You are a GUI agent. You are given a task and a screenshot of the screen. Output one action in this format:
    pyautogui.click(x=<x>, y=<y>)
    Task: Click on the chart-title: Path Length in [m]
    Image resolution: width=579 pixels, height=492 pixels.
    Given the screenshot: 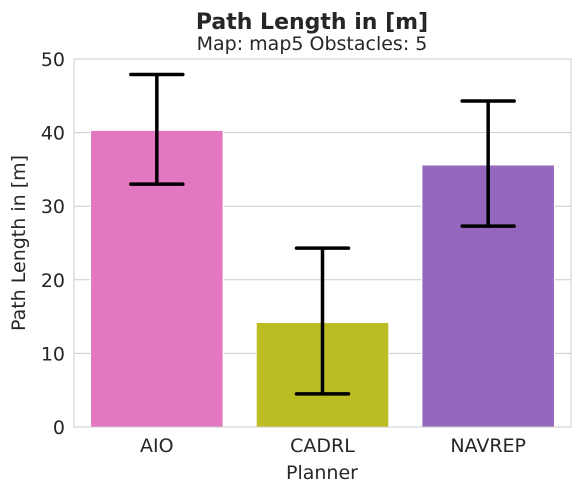 What is the action you would take?
    pyautogui.click(x=312, y=22)
    